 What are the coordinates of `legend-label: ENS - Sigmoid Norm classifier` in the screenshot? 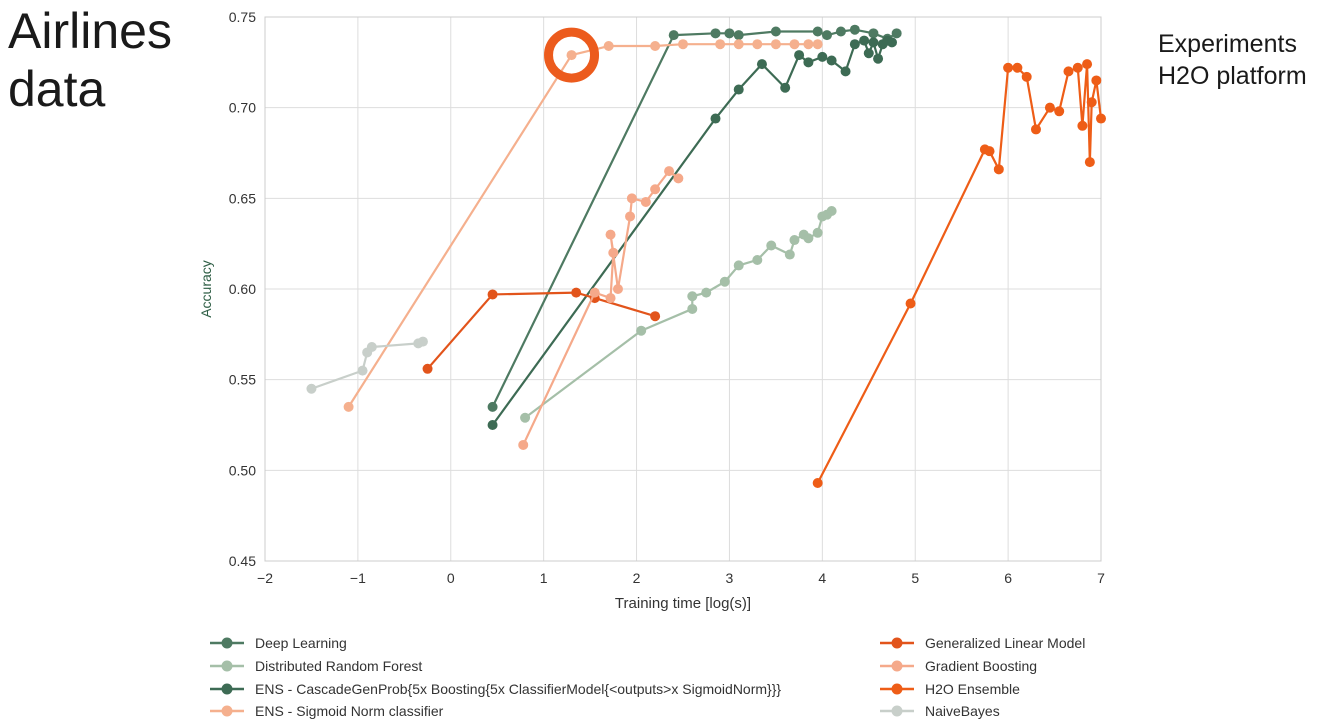 It's located at (349, 711).